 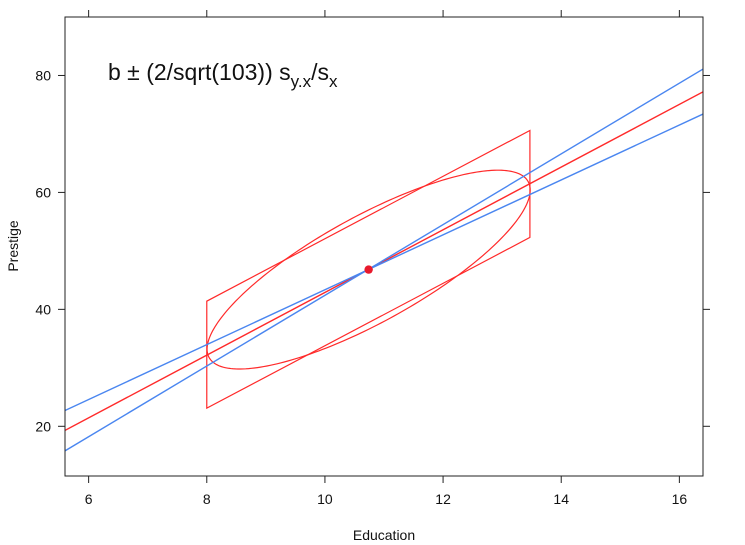 I want to click on formula-annotation: b ± (2/sqrt(103)) sy.x/sx, so click(x=223, y=75).